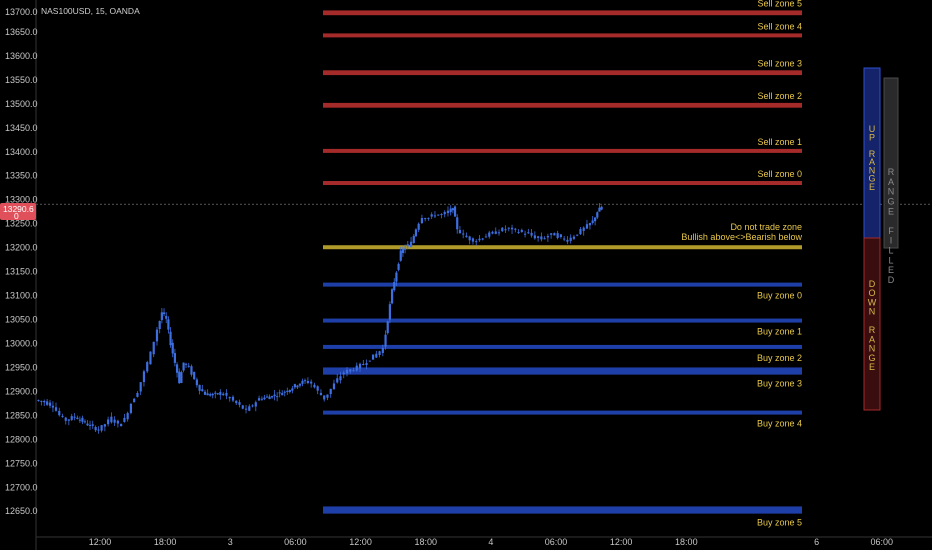  What do you see at coordinates (872, 312) in the screenshot?
I see `range-label-char: N` at bounding box center [872, 312].